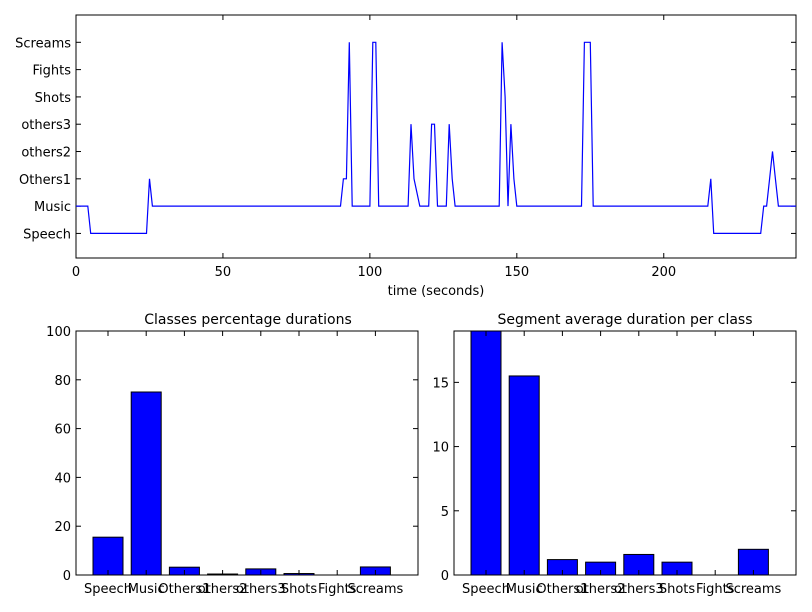  Describe the element at coordinates (52, 207) in the screenshot. I see `timeline-y-tick-label: Music` at that location.